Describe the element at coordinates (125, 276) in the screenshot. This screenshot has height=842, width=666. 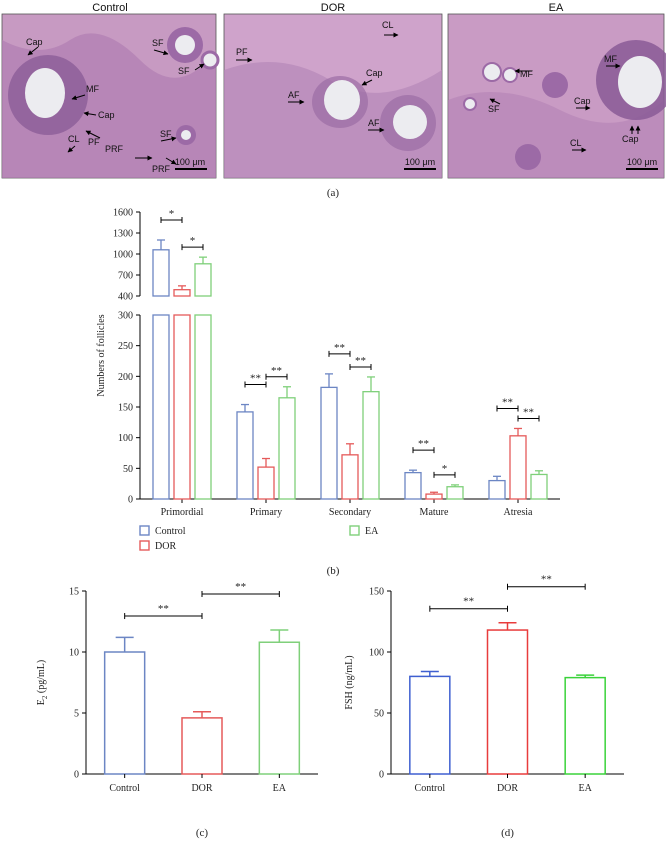
I see `y-tick-label: 700` at that location.